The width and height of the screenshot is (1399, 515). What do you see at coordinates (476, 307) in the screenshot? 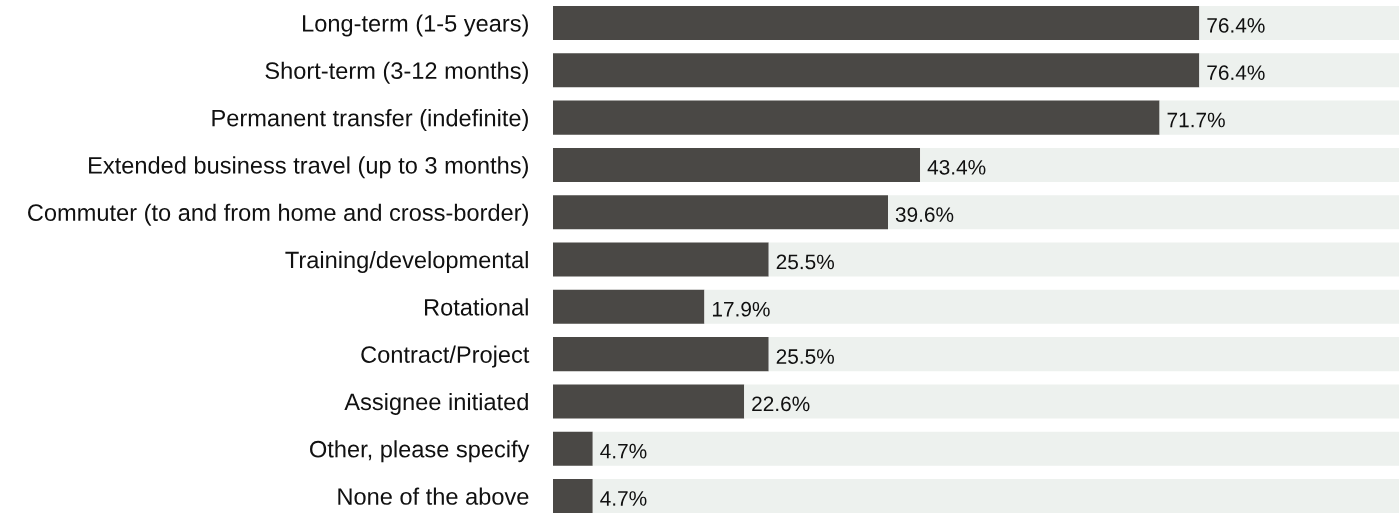
I see `y-tick-label: Rotational` at bounding box center [476, 307].